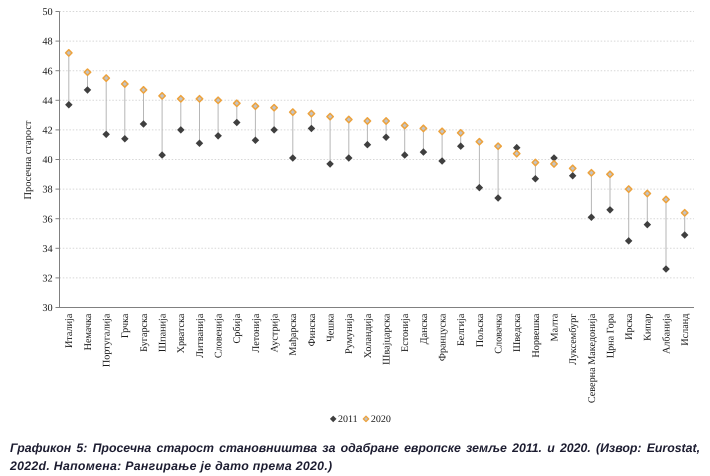 The width and height of the screenshot is (710, 476). What do you see at coordinates (88, 331) in the screenshot?
I see `svg-text: Немачка` at bounding box center [88, 331].